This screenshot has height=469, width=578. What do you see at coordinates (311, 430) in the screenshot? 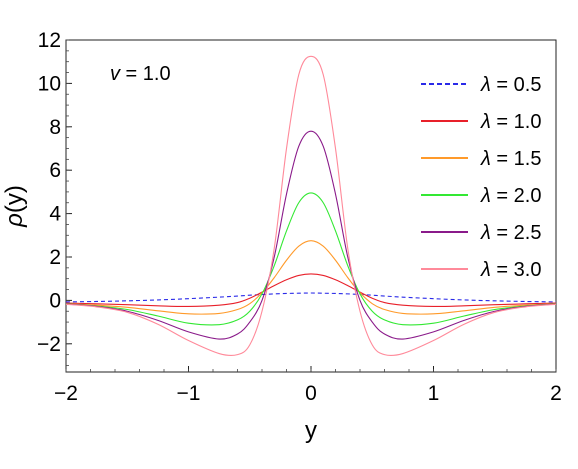
I see `x-axis-label: y` at bounding box center [311, 430].